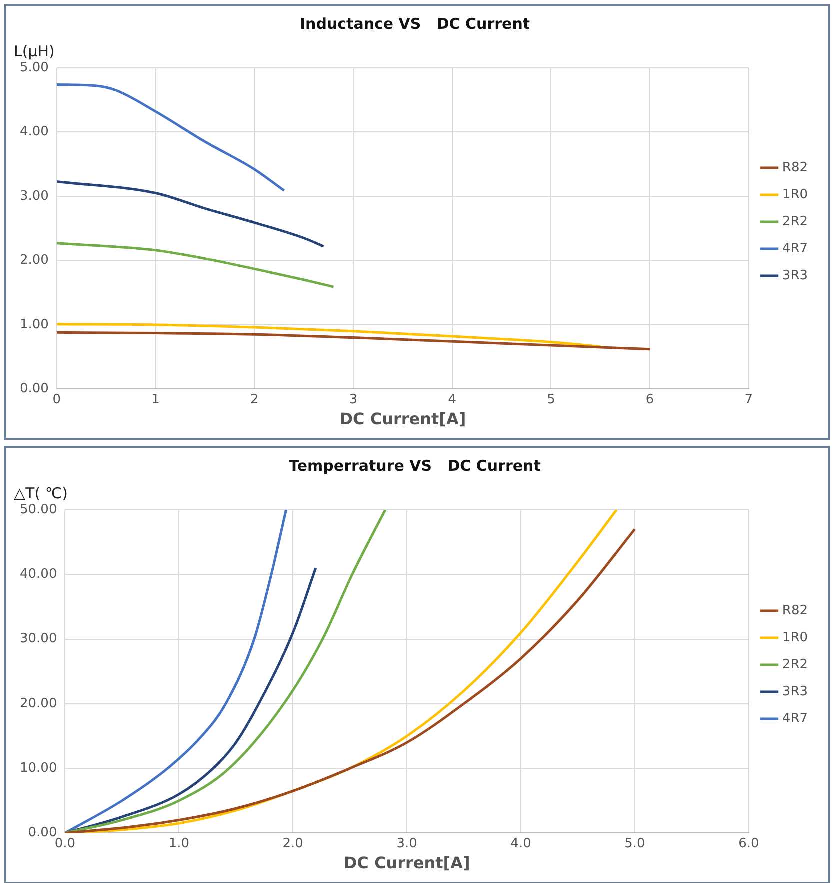  What do you see at coordinates (407, 844) in the screenshot?
I see `x-tick-label: 3.0` at bounding box center [407, 844].